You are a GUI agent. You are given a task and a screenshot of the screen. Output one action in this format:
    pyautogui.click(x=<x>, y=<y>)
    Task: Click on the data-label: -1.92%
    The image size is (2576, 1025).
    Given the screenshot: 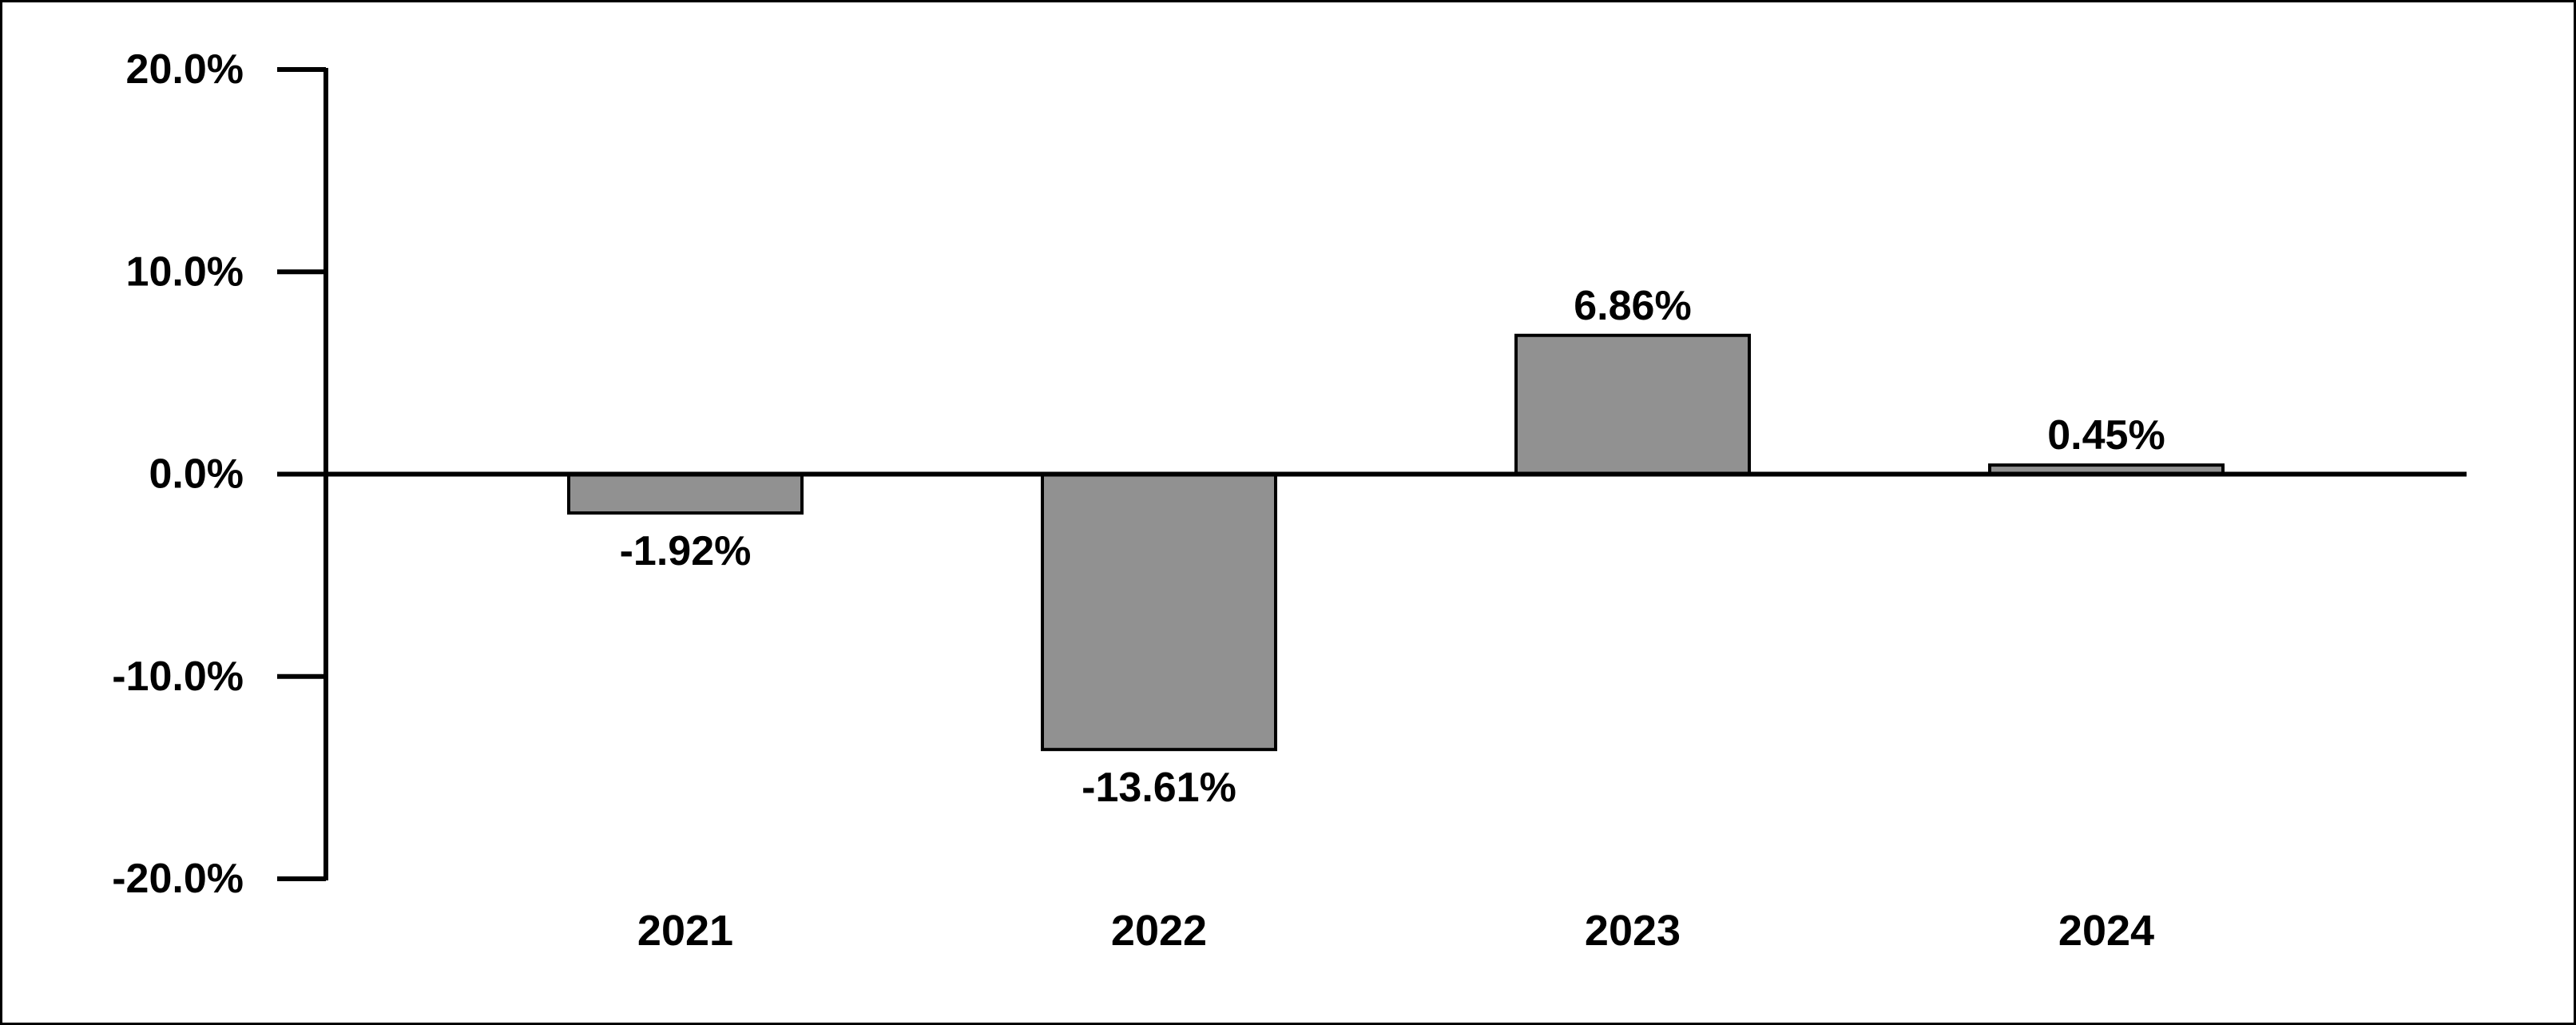 What is the action you would take?
    pyautogui.click(x=686, y=551)
    